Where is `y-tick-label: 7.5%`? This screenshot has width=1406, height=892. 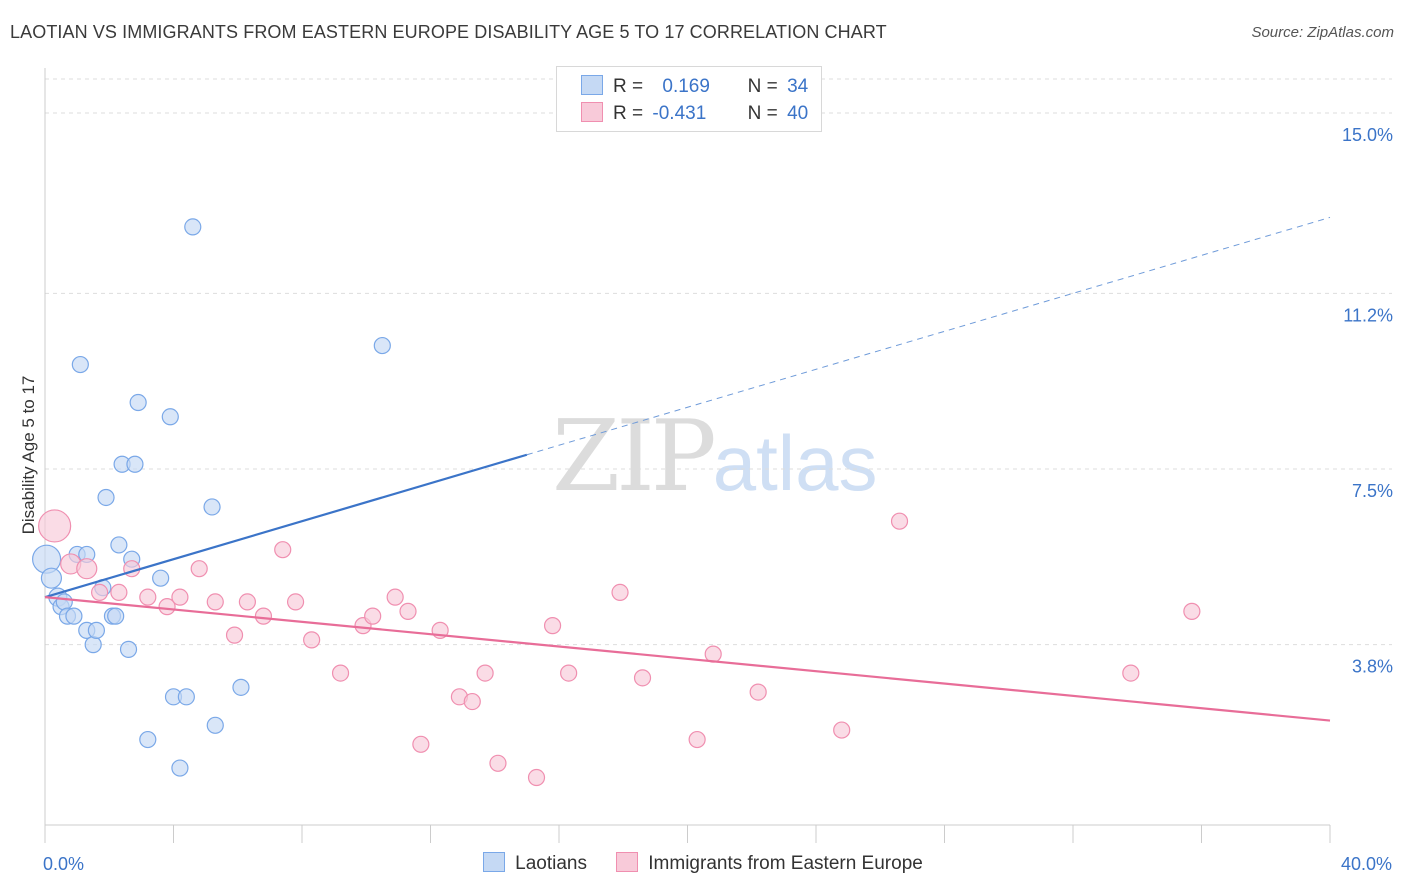 y-tick-label: 7.5% is located at coordinates (1372, 491).